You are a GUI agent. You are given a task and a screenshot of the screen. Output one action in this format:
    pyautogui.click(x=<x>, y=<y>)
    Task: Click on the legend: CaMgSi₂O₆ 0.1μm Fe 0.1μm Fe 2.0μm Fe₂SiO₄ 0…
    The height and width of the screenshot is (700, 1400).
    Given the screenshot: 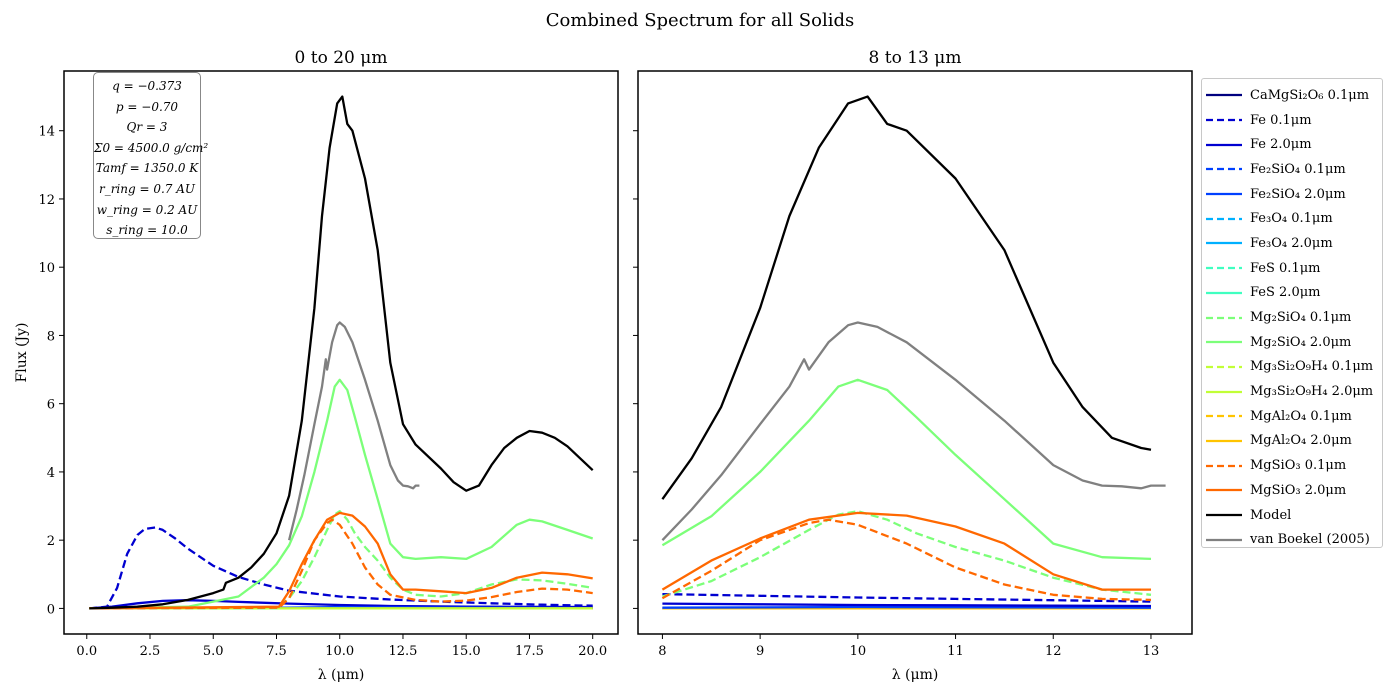 What is the action you would take?
    pyautogui.click(x=1292, y=313)
    